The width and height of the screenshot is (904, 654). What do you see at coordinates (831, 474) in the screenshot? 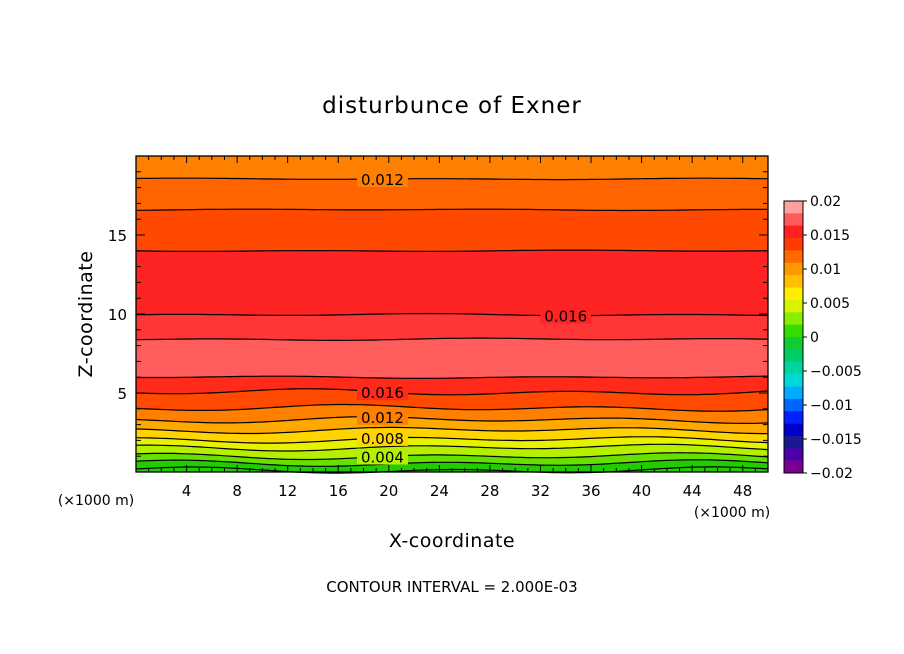
I see `colorbar-tick-label: −0.02` at bounding box center [831, 474].